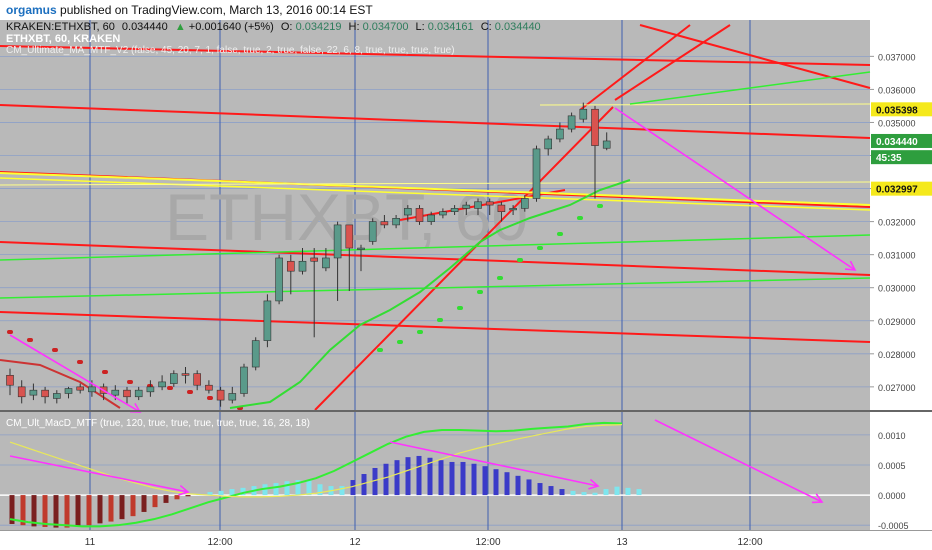 Image resolution: width=932 pixels, height=550 pixels. Describe the element at coordinates (897, 57) in the screenshot. I see `price-tick-label: 0.037000` at that location.